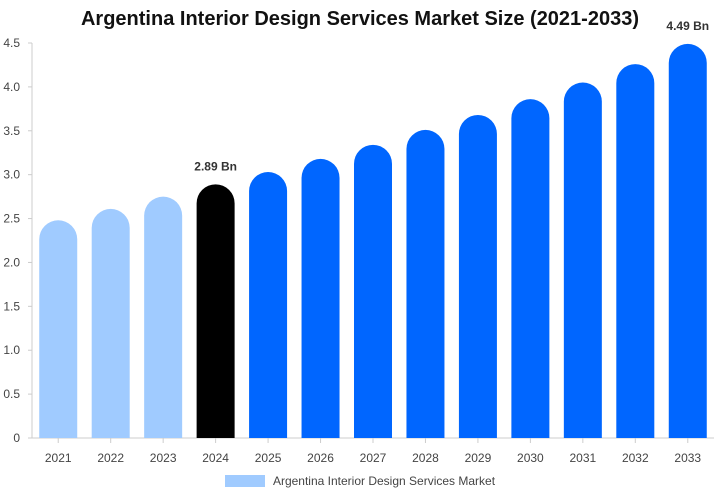 The height and width of the screenshot is (500, 720). I want to click on x-tick-label: 2027, so click(373, 458).